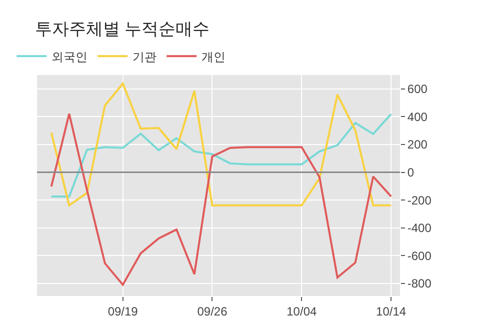 Image resolution: width=500 pixels, height=323 pixels. What do you see at coordinates (410, 173) in the screenshot?
I see `y-tick-label: 0` at bounding box center [410, 173].